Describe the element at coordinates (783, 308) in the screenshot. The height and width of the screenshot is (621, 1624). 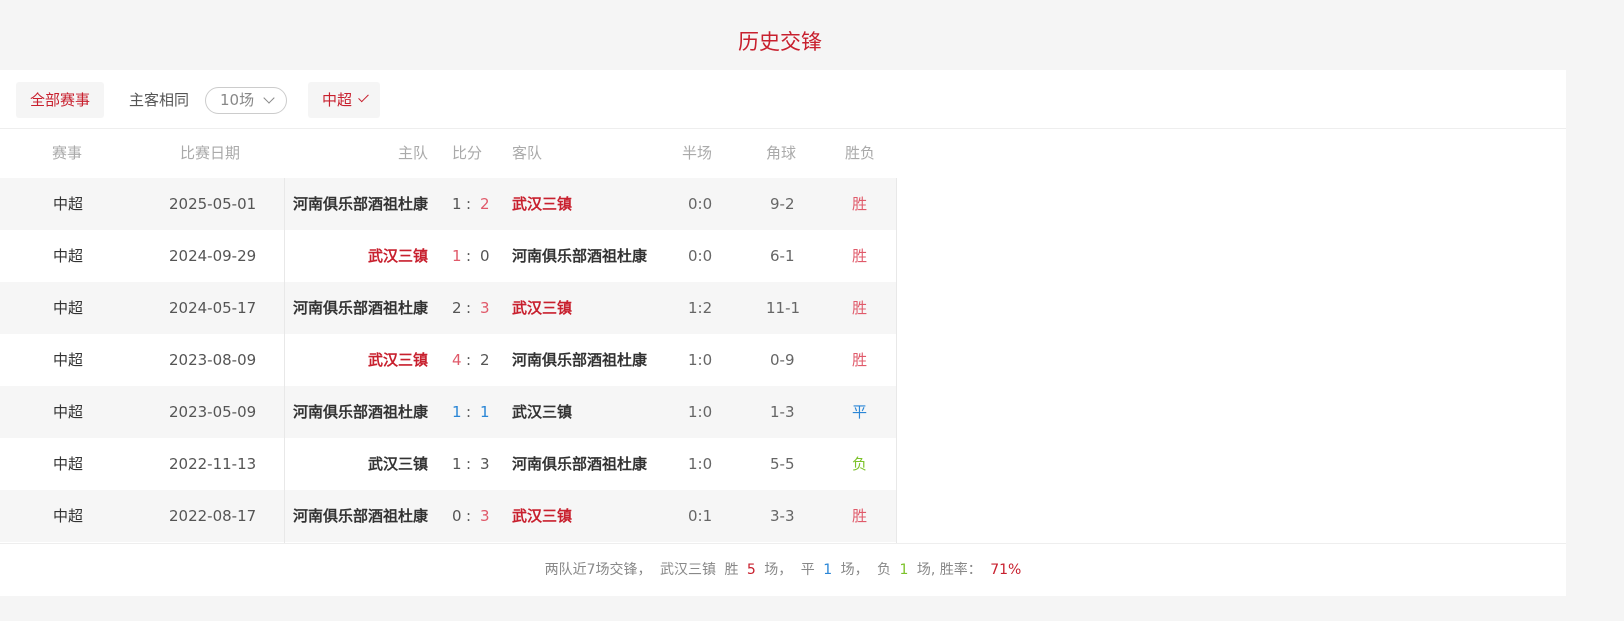
I see `corners-cell: 11-1` at that location.